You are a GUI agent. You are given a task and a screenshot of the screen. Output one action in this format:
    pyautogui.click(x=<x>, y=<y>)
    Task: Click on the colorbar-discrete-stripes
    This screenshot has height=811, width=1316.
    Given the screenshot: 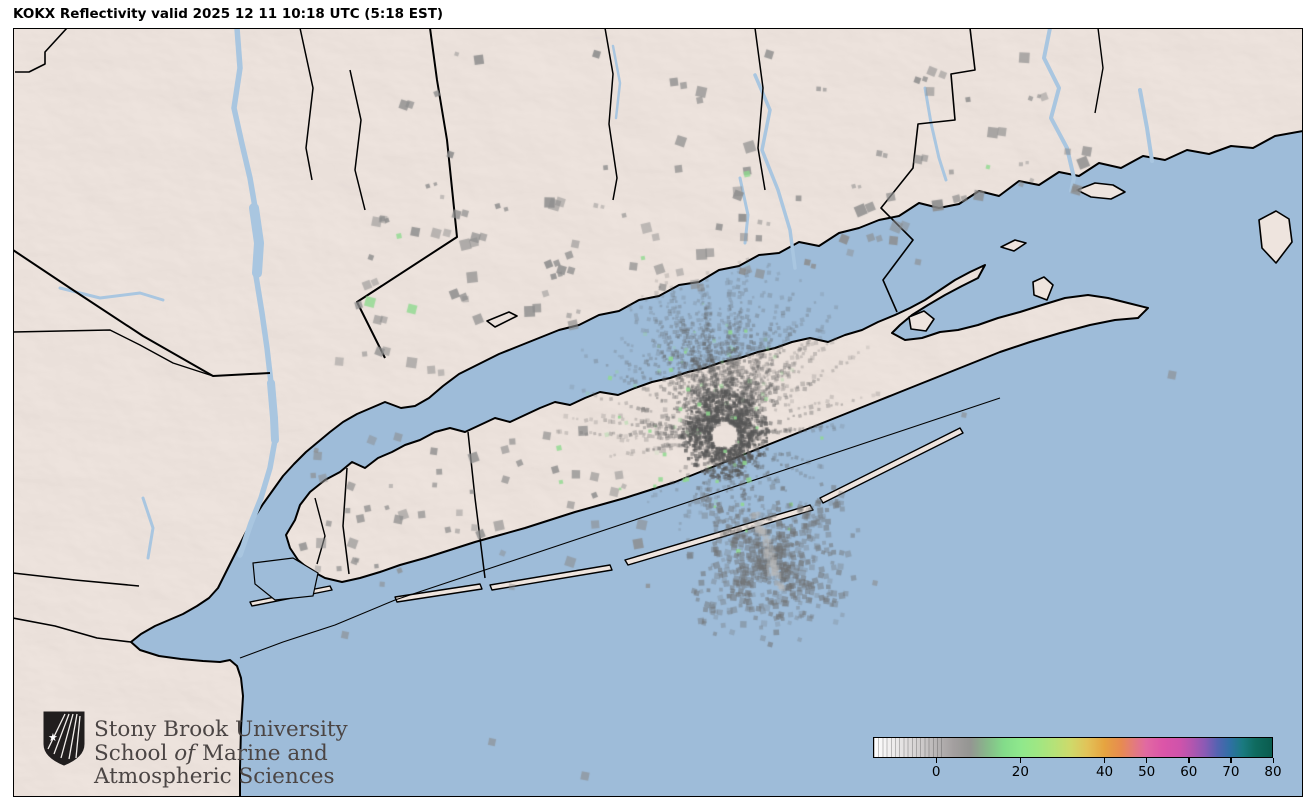 What is the action you would take?
    pyautogui.click(x=910, y=747)
    